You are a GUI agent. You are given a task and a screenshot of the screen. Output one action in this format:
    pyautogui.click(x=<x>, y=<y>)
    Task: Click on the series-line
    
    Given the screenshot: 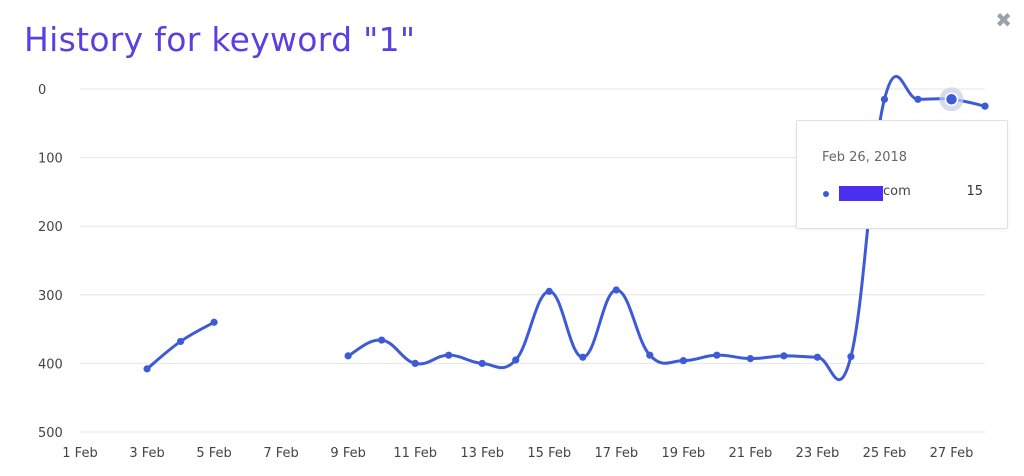 What is the action you would take?
    pyautogui.click(x=180, y=345)
    